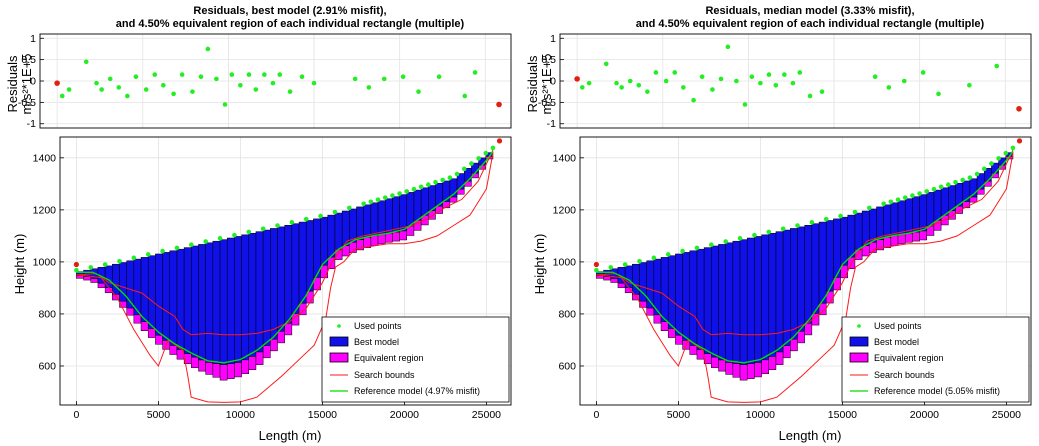  Describe the element at coordinates (76, 264) in the screenshot. I see `left-section-start-point` at that location.